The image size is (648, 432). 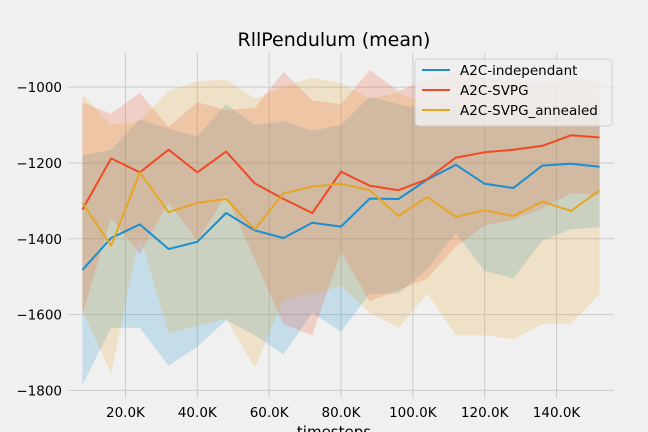 I want to click on x-axis-label: timesteps, so click(x=334, y=427).